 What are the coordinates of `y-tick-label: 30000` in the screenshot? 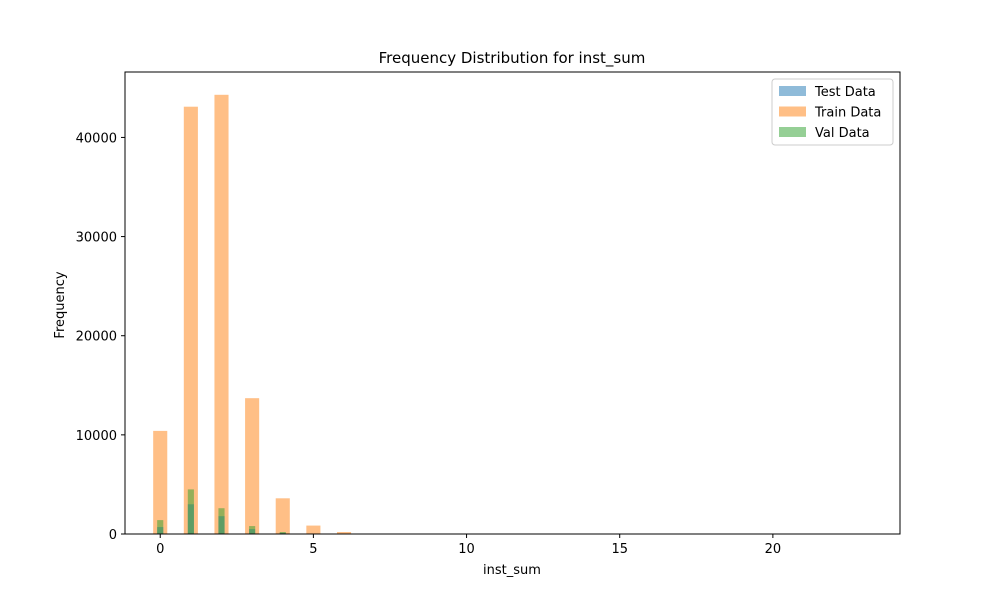 It's located at (96, 238).